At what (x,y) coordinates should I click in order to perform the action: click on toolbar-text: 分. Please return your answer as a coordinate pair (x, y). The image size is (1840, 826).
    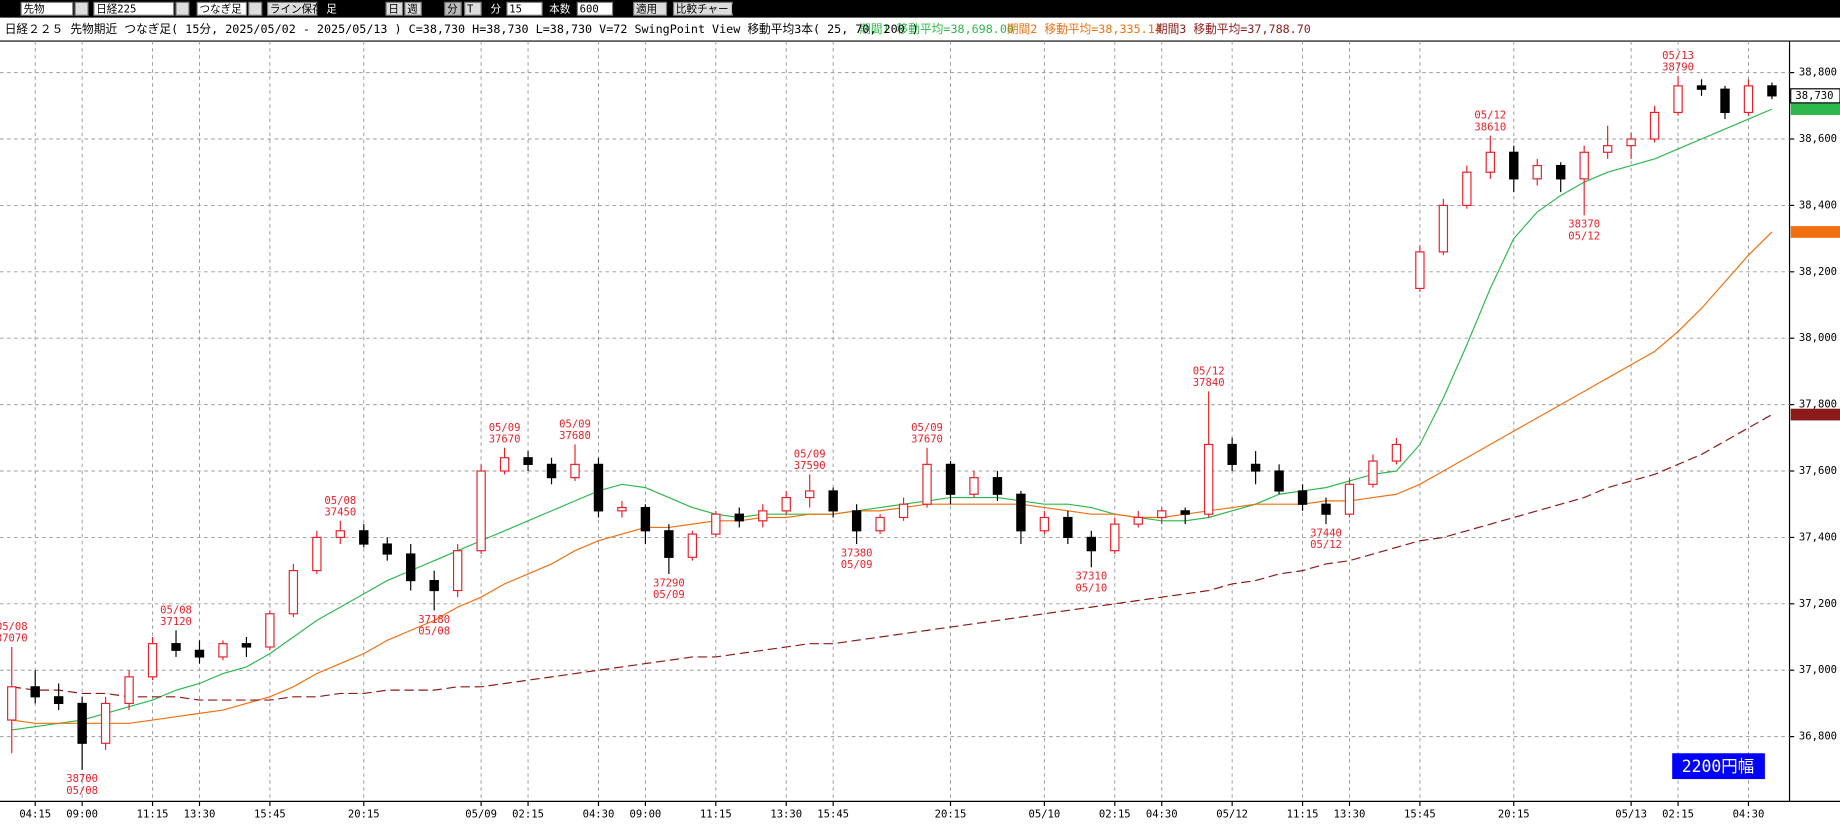
    Looking at the image, I should click on (452, 9).